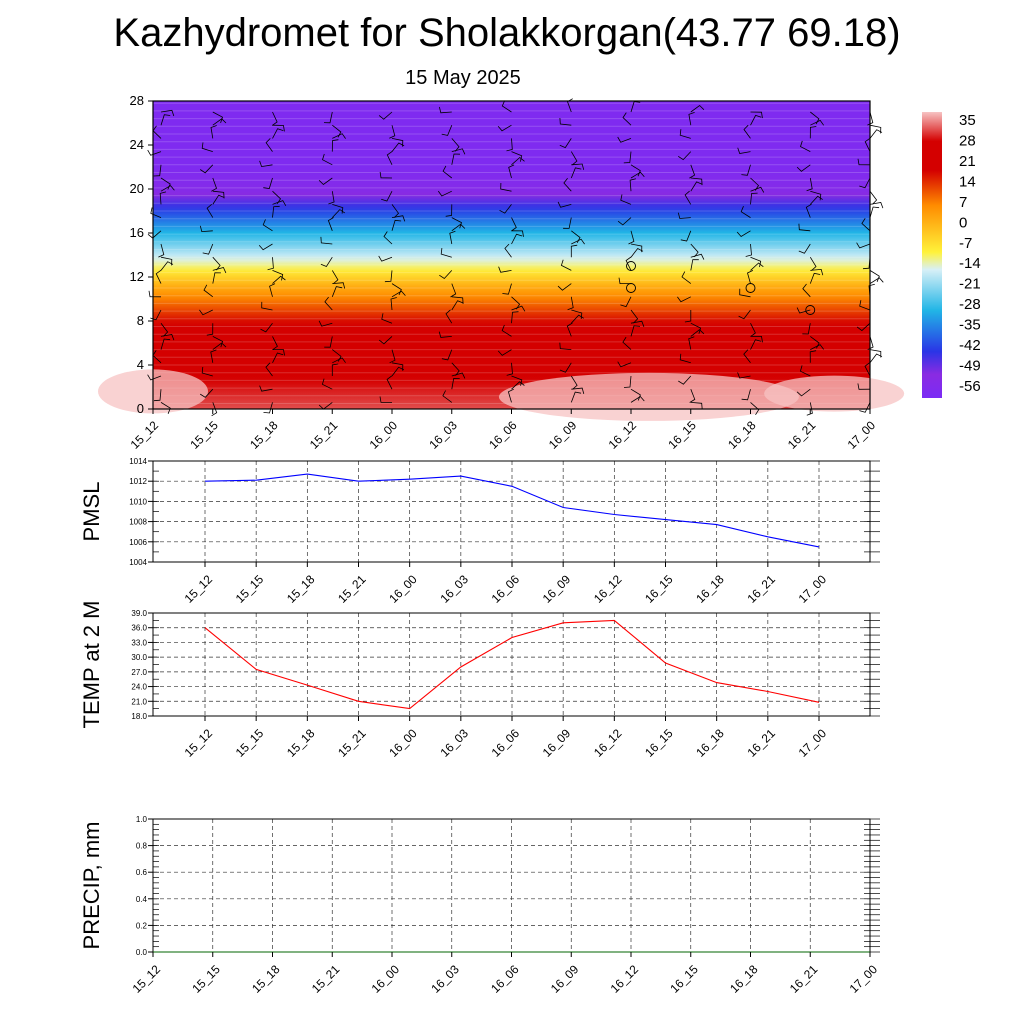 The width and height of the screenshot is (1024, 1024). Describe the element at coordinates (970, 325) in the screenshot. I see `colorbar-label: -35` at that location.